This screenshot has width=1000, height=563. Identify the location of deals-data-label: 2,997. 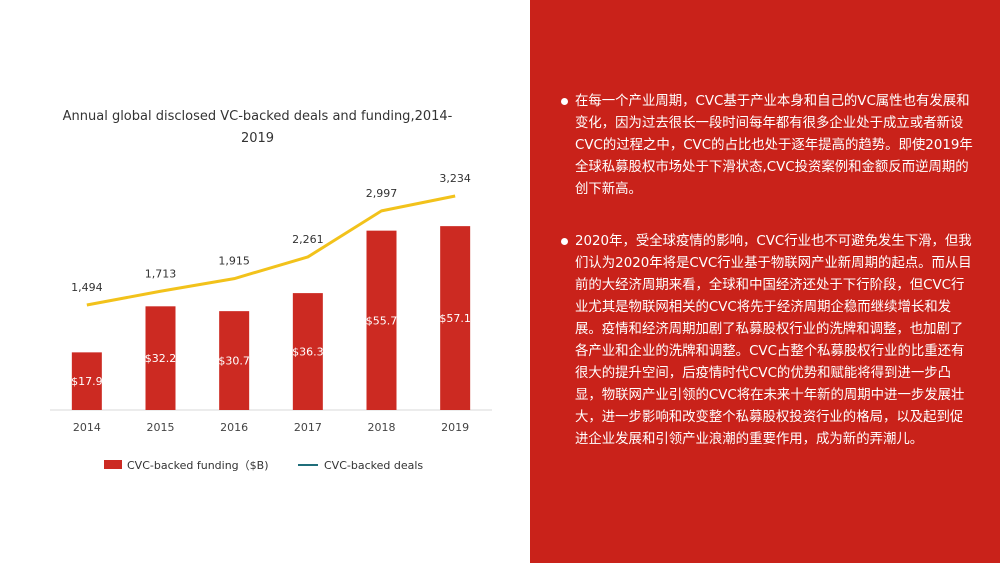
(382, 193).